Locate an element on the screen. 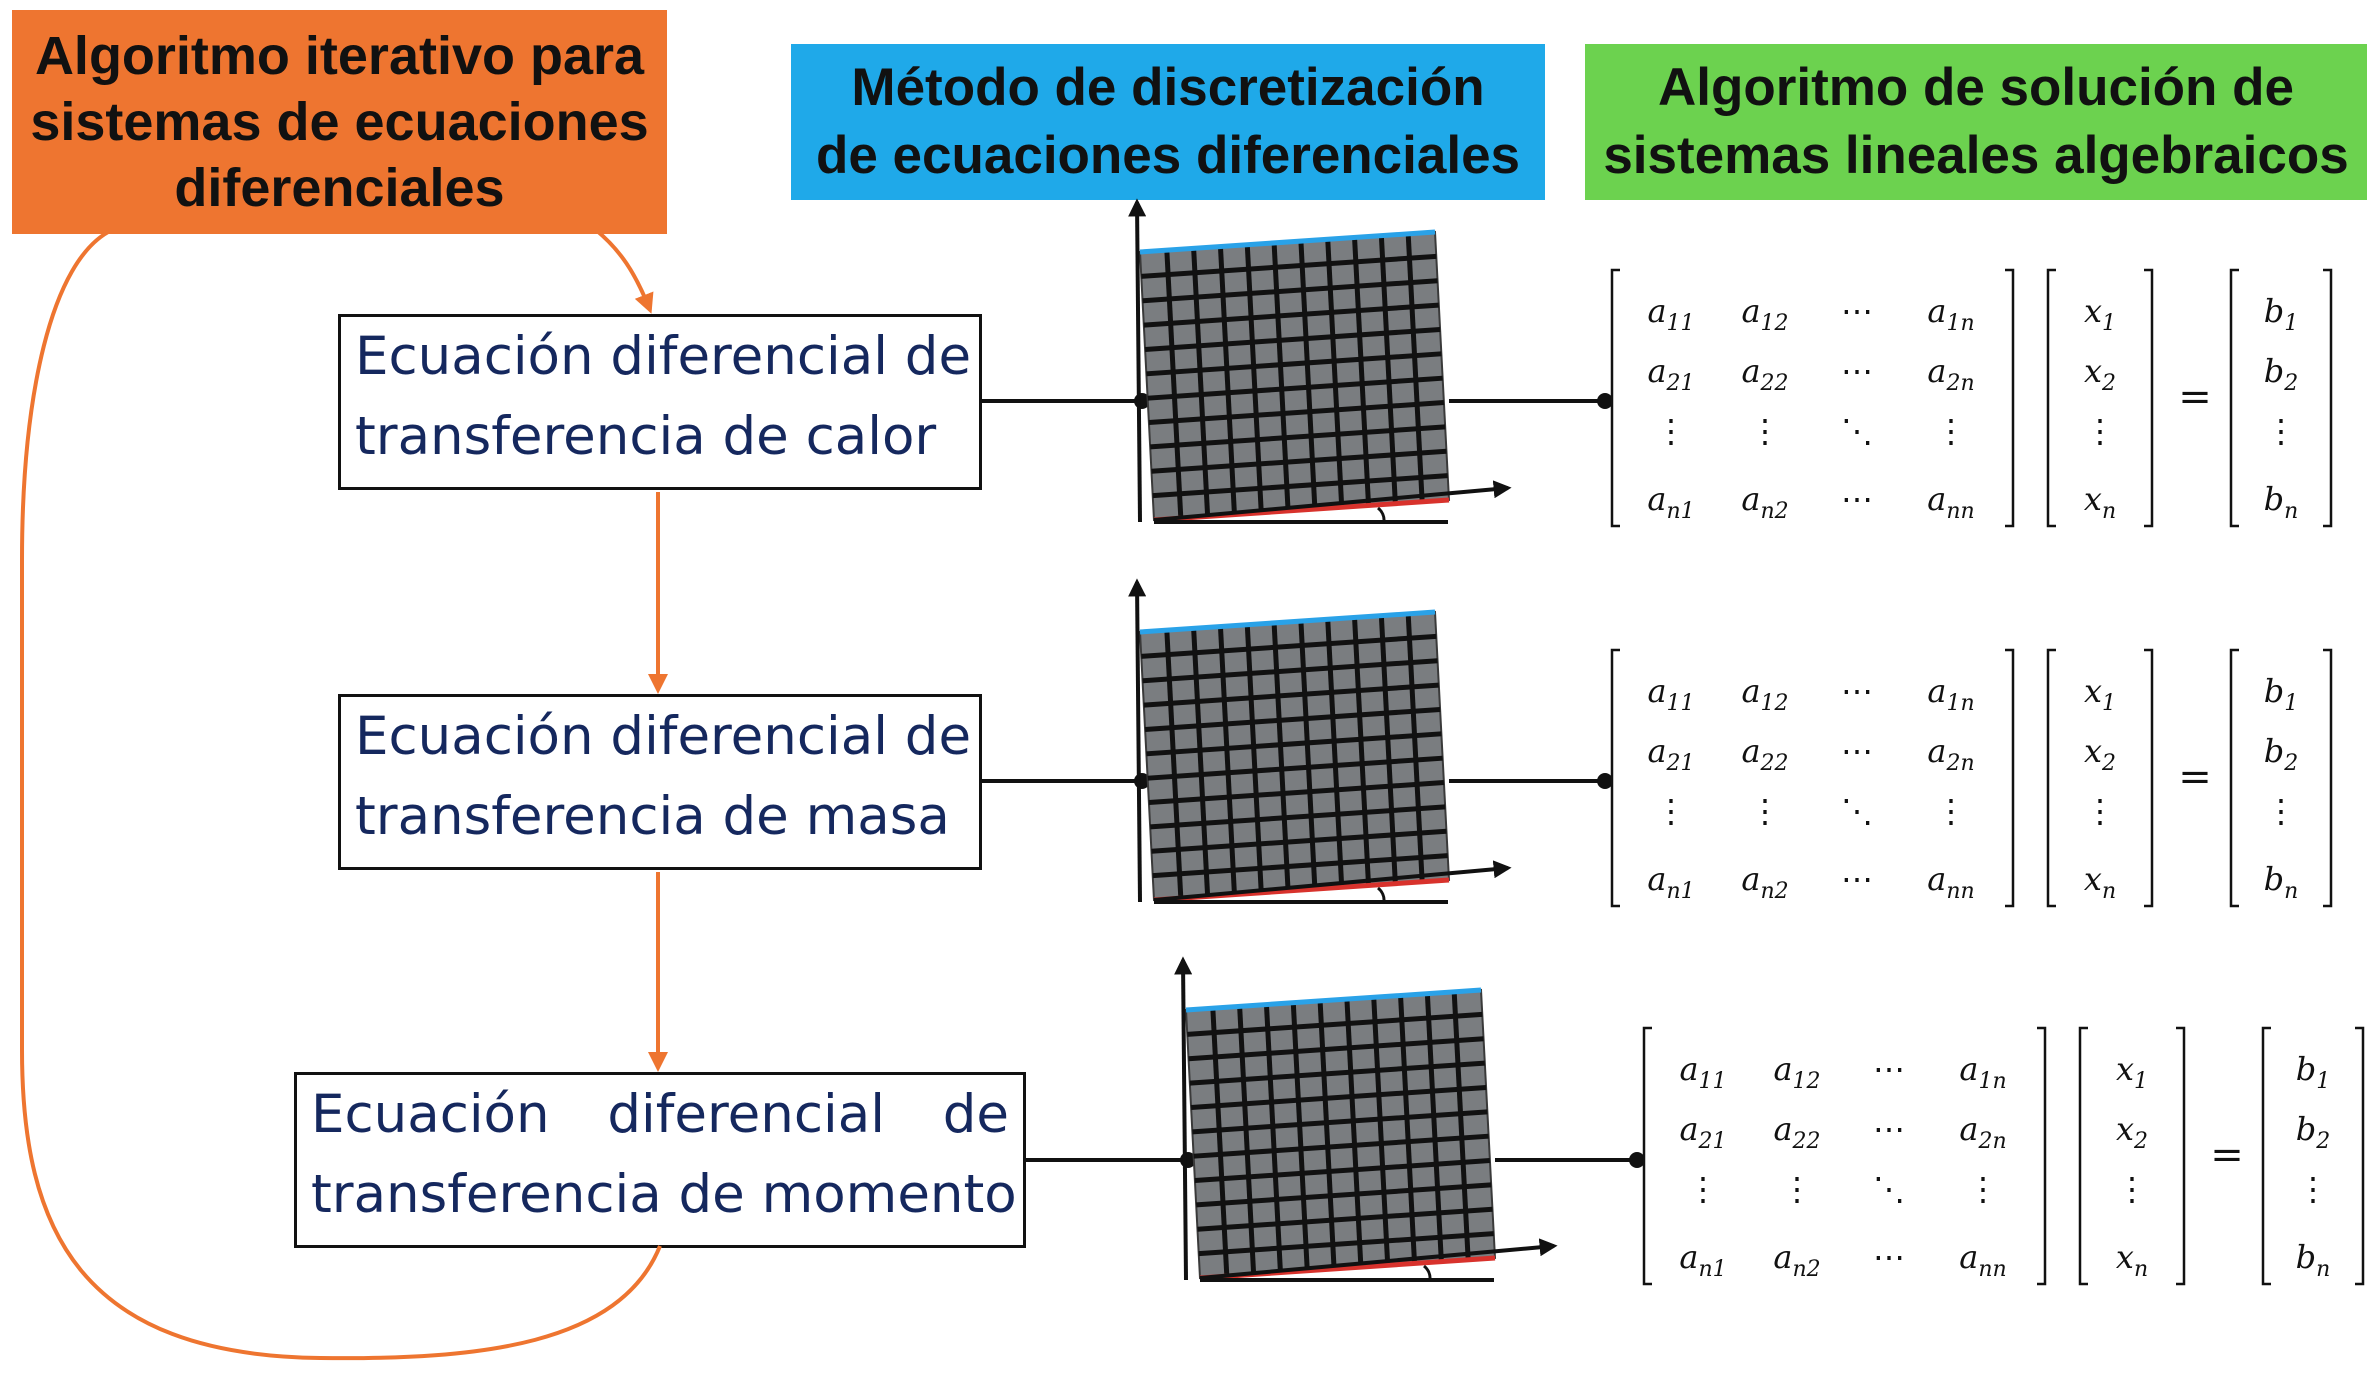 This screenshot has height=1380, width=2378. matrix-a-cell: ann is located at coordinates (1950, 502).